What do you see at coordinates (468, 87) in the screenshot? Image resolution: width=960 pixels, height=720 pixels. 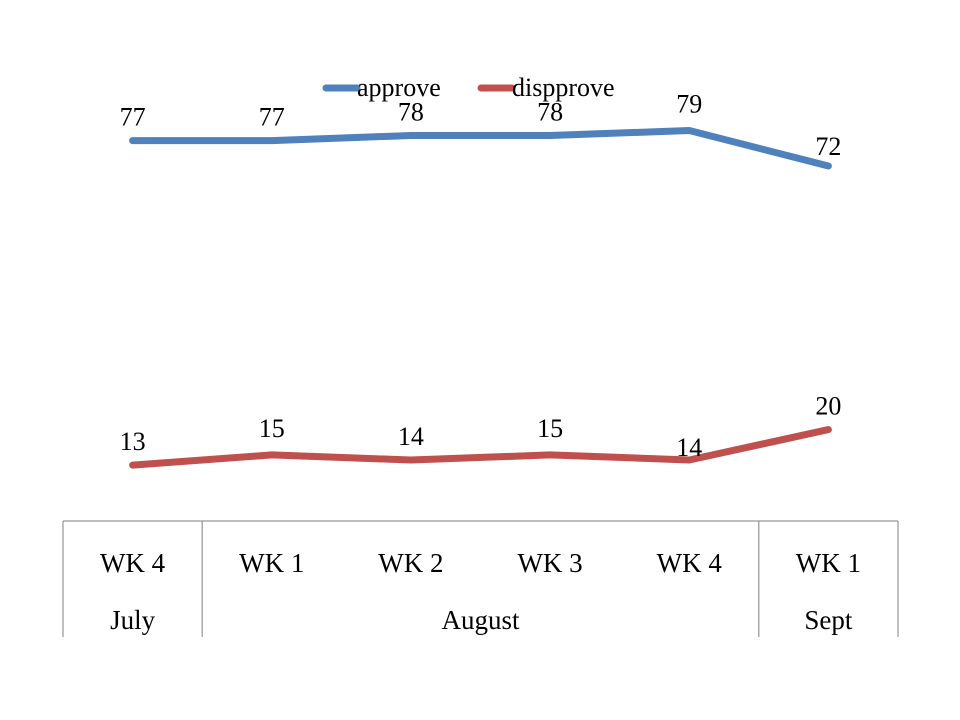 I see `legend: approve dispprove` at bounding box center [468, 87].